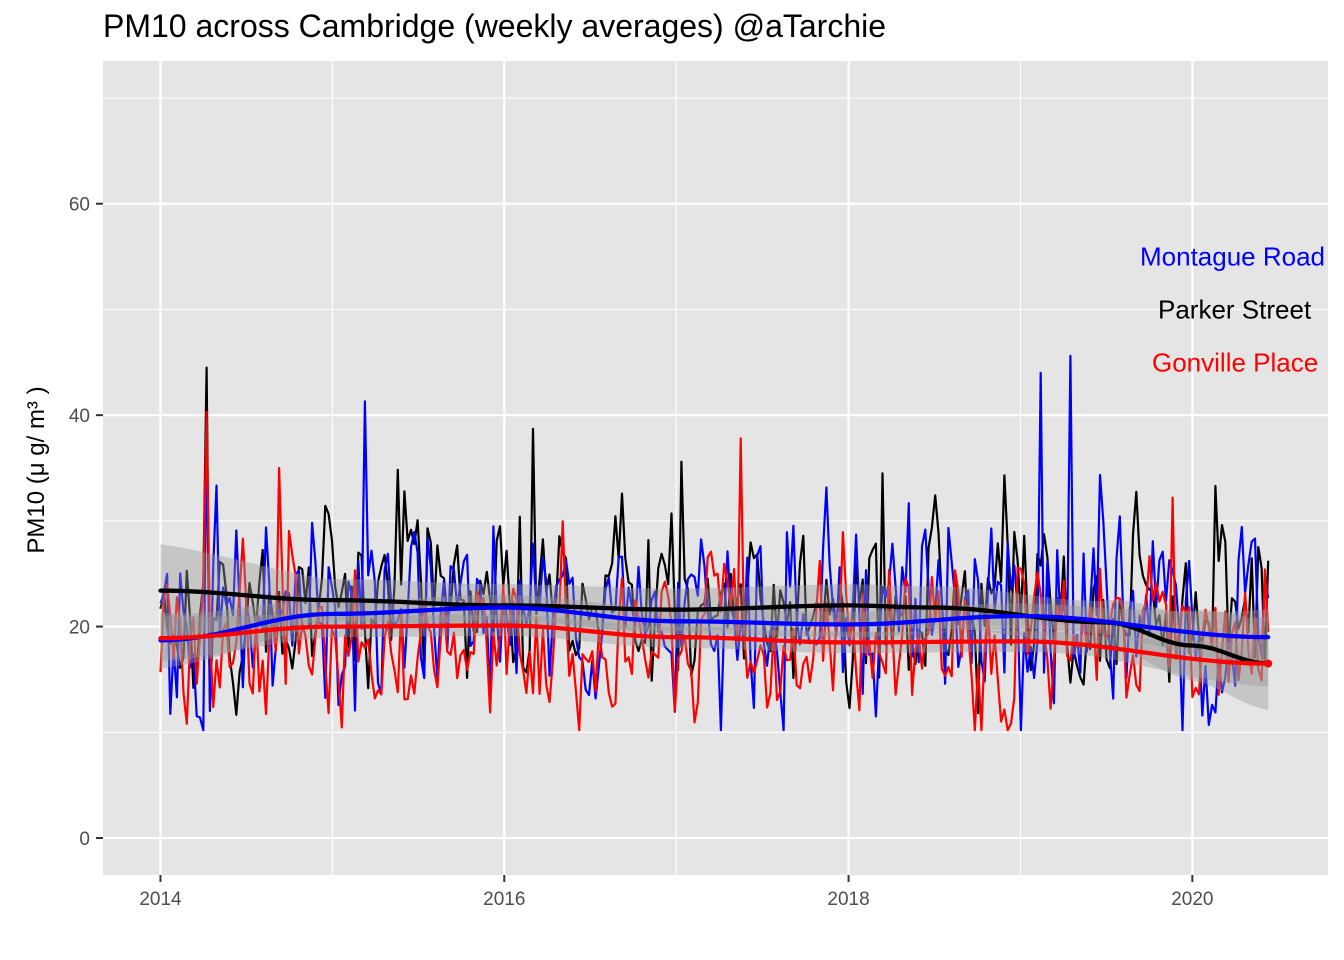 The width and height of the screenshot is (1344, 960). Describe the element at coordinates (714, 644) in the screenshot. I see `smooth-line-gonville-place` at that location.